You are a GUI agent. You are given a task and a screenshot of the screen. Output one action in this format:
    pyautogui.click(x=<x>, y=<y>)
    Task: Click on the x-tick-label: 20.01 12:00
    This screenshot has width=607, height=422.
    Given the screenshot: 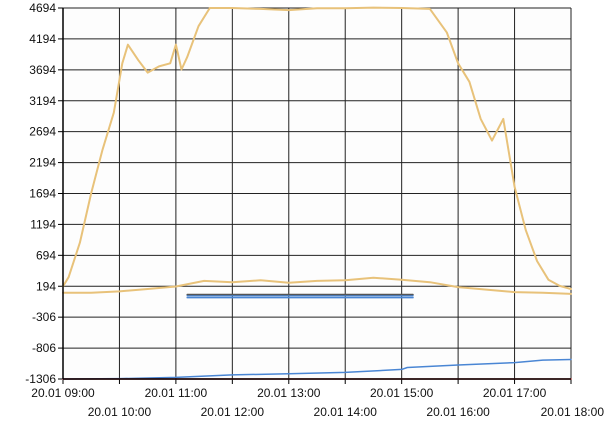 What is the action you would take?
    pyautogui.click(x=233, y=412)
    